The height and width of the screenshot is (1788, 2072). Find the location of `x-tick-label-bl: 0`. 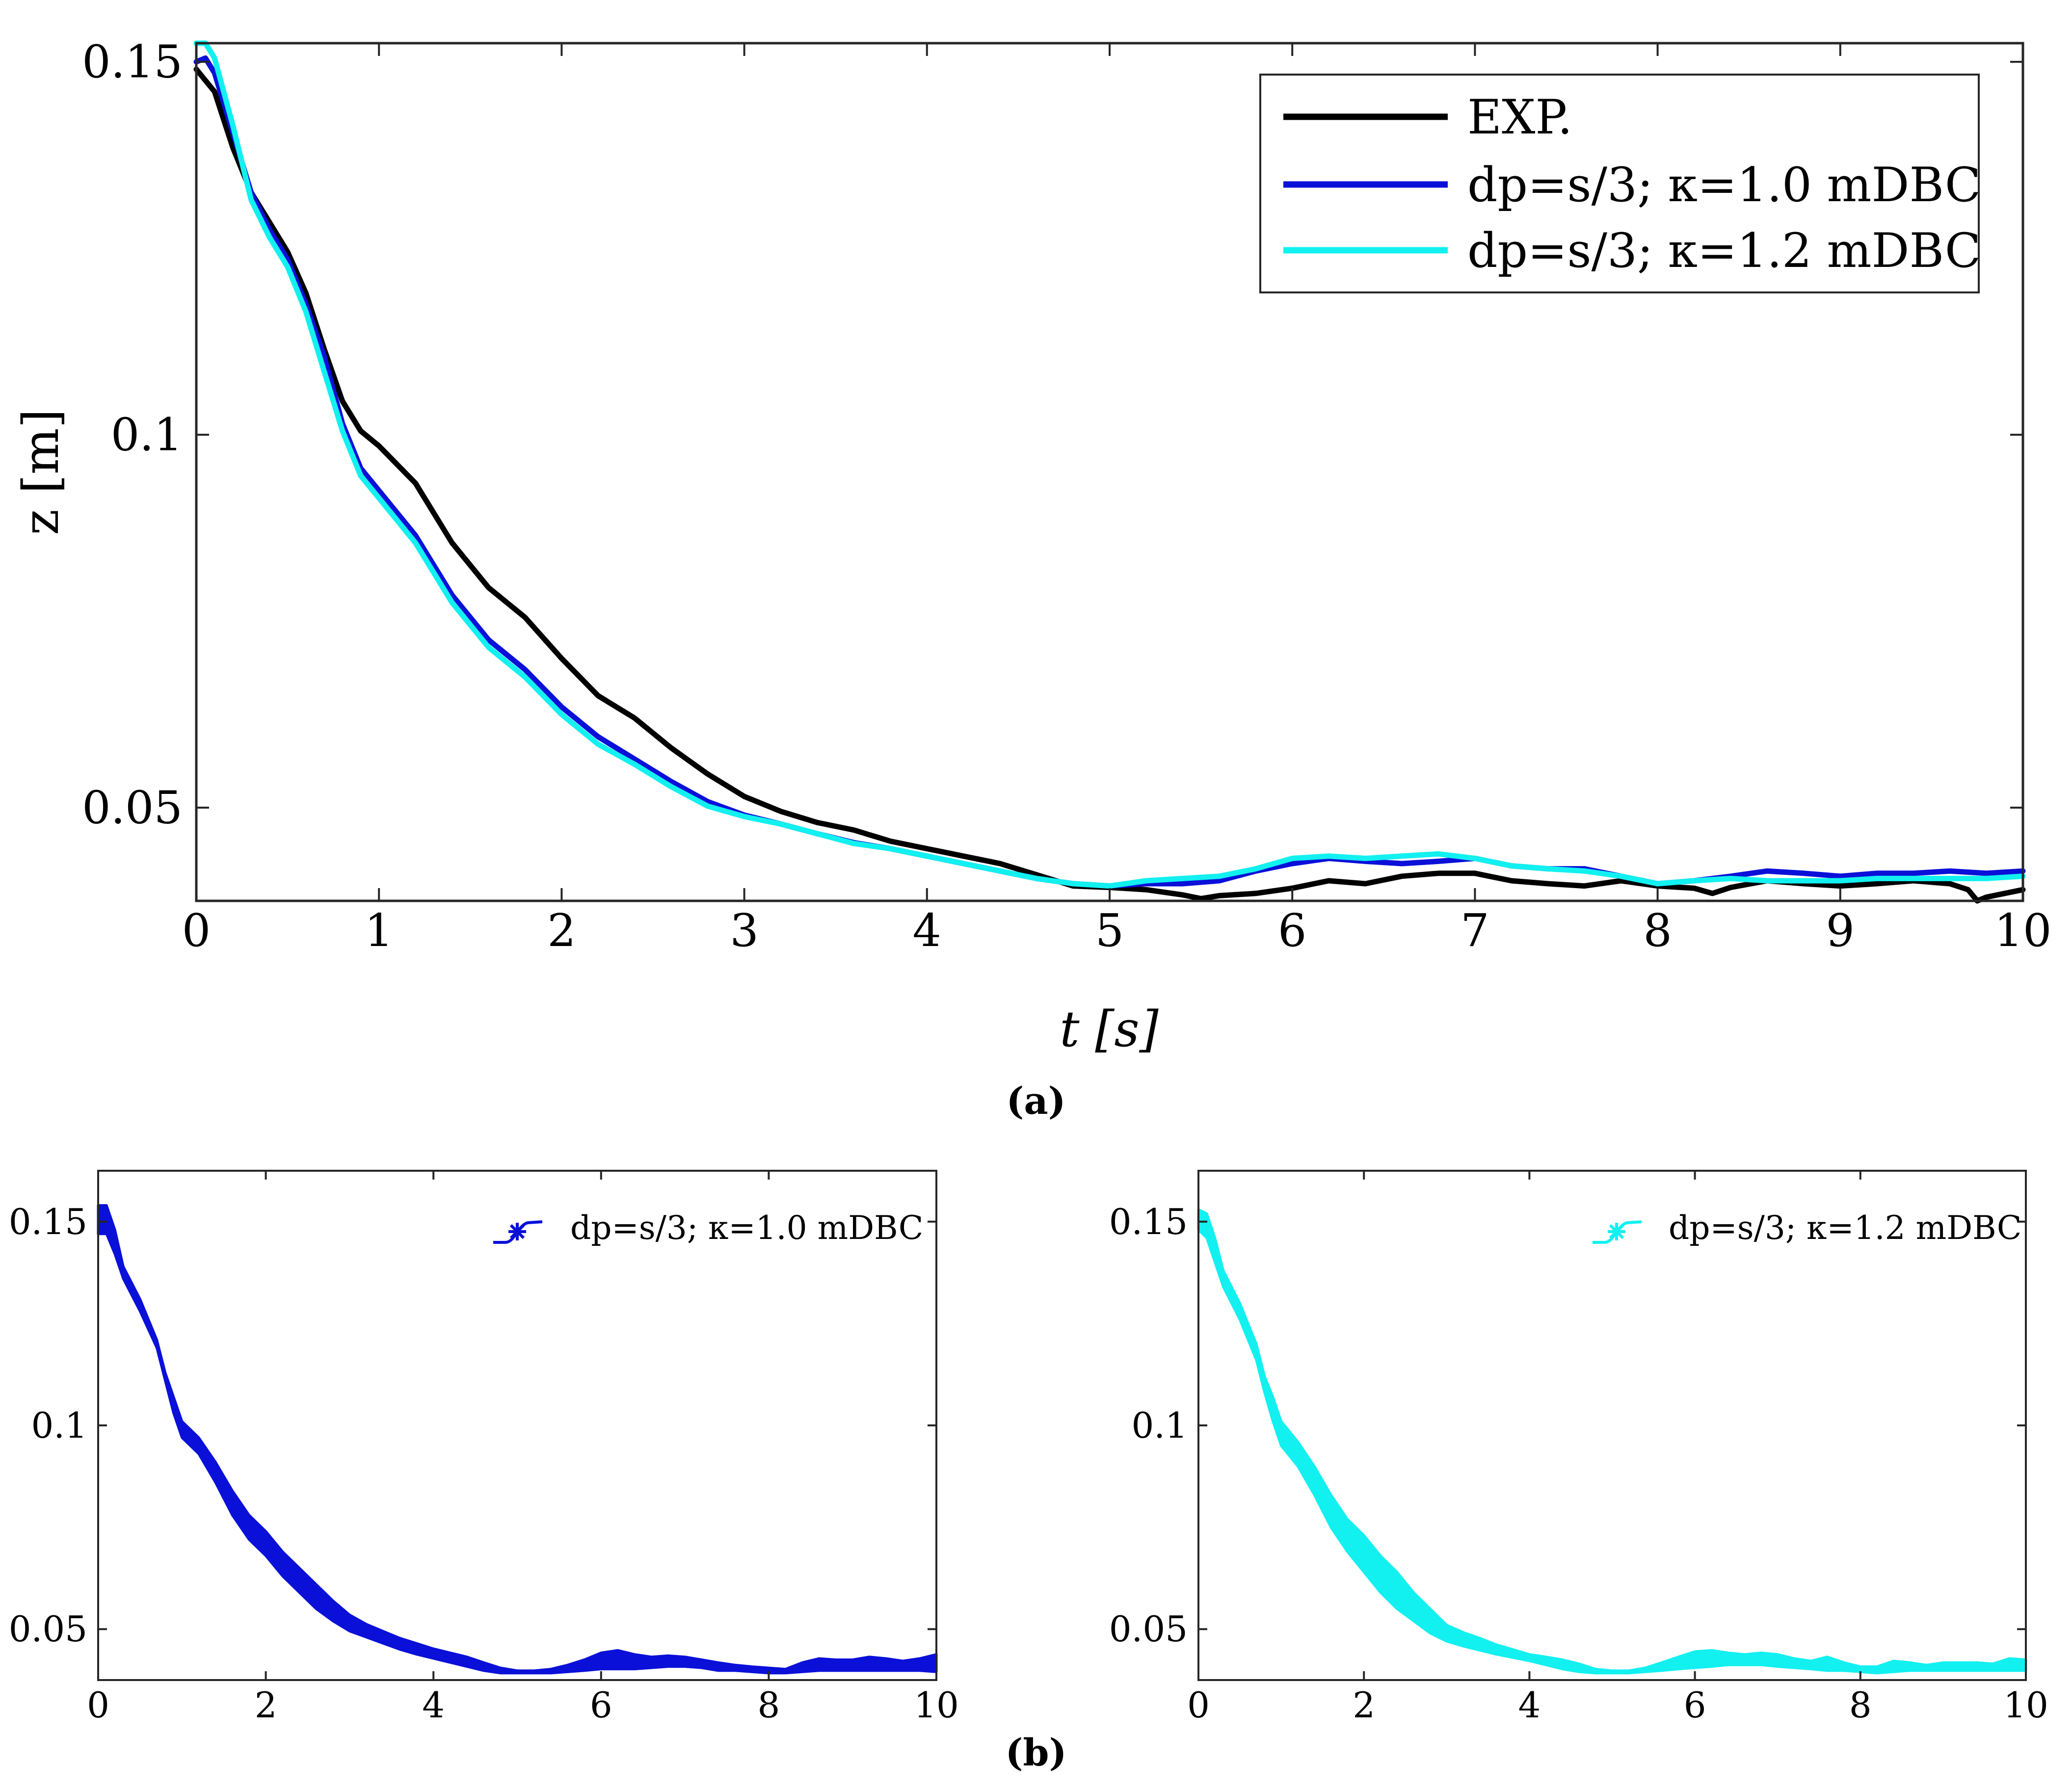

x-tick-label-bl: 0 is located at coordinates (98, 1705).